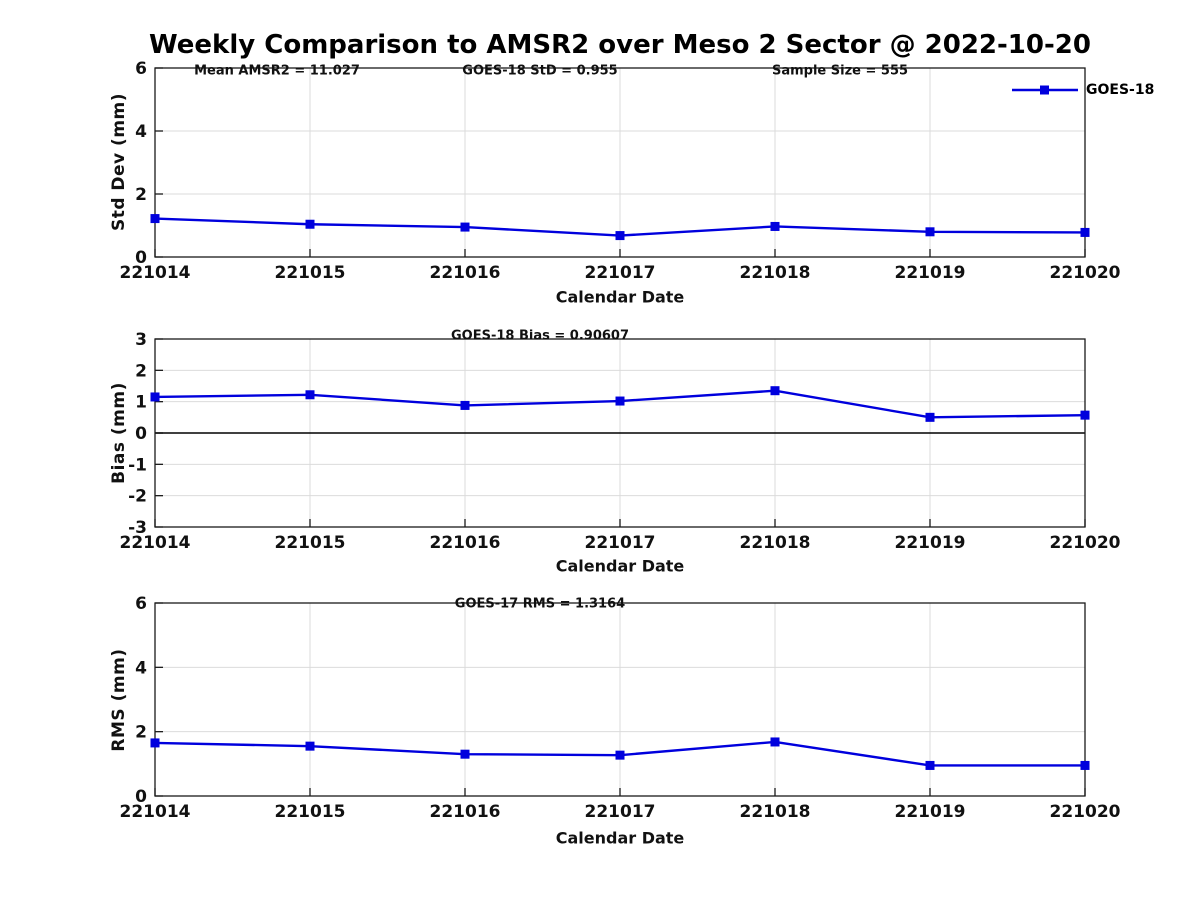  I want to click on legend: GOES-18, so click(1083, 90).